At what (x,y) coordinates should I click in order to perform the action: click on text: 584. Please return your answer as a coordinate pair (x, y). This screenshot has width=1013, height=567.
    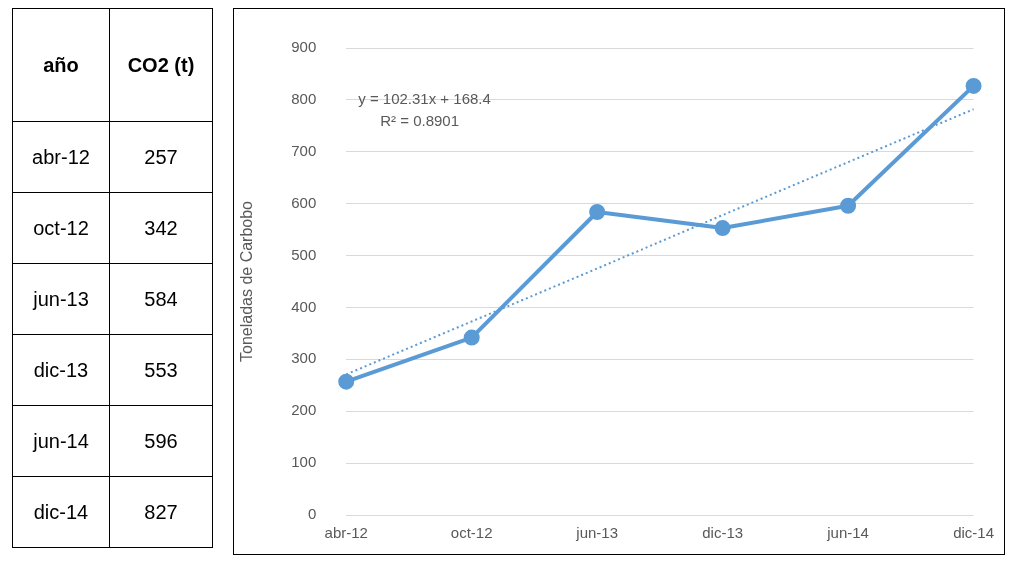
    Looking at the image, I should click on (161, 299).